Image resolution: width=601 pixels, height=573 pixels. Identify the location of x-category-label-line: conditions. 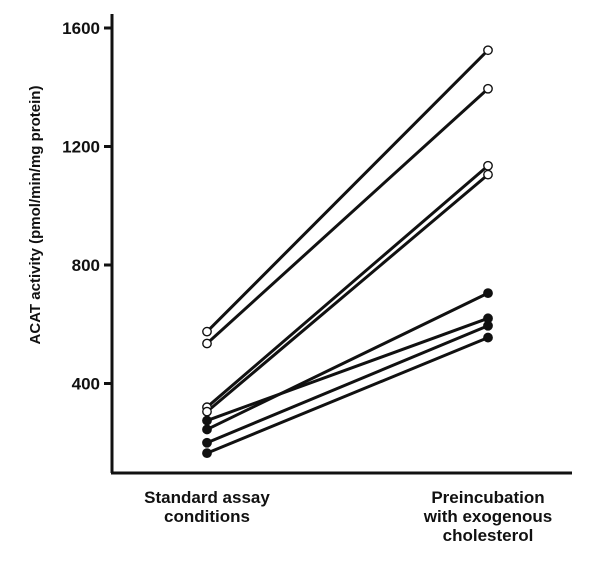
(207, 516).